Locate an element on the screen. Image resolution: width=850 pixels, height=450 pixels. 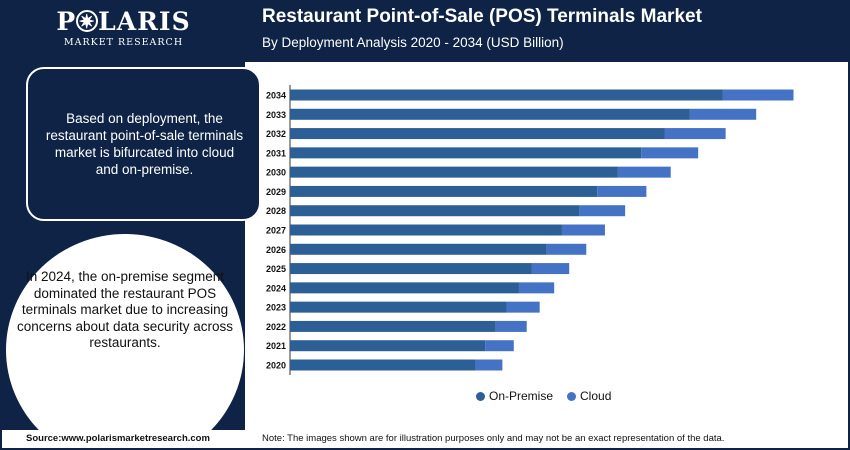
bar-on-premise-2028 is located at coordinates (435, 211).